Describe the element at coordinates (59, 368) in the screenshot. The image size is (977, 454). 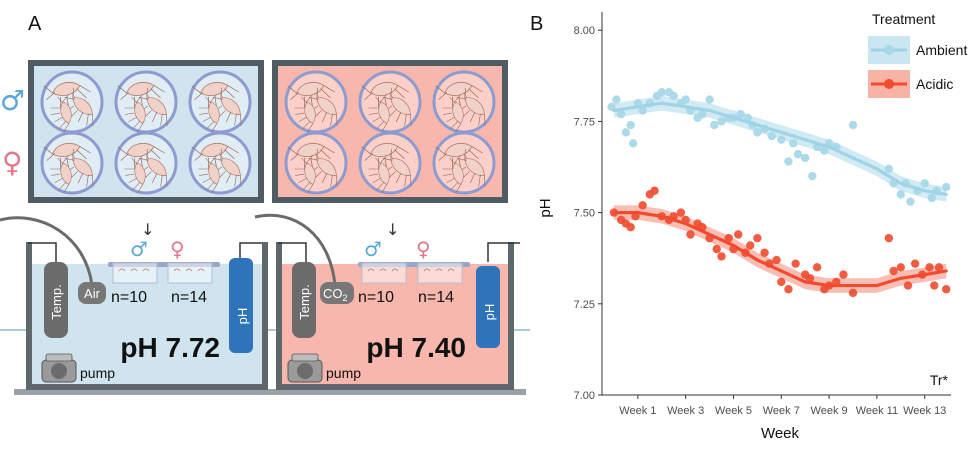
I see `pump-icon-ambient` at that location.